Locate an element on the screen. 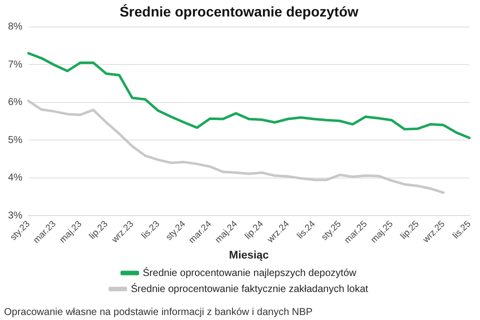 The image size is (480, 320). text: Opracowanie własne na podstawie informacji z banków i danych NBP is located at coordinates (158, 312).